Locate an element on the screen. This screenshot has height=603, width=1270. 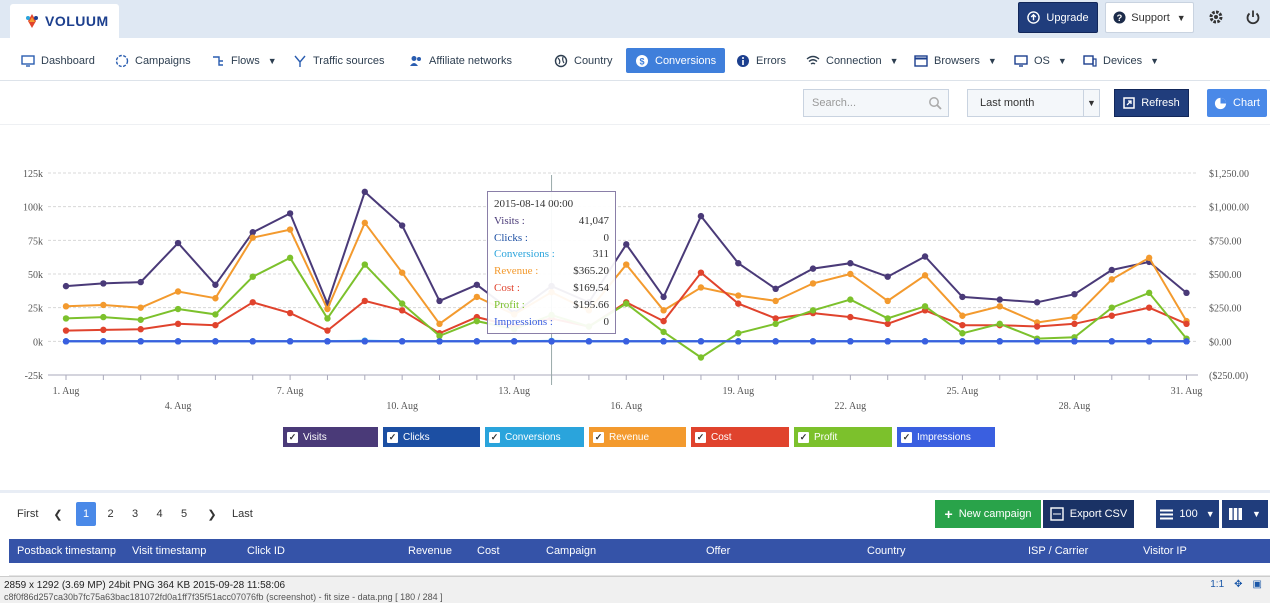
nav-browsers: Browsers ▼ is located at coordinates (955, 60).